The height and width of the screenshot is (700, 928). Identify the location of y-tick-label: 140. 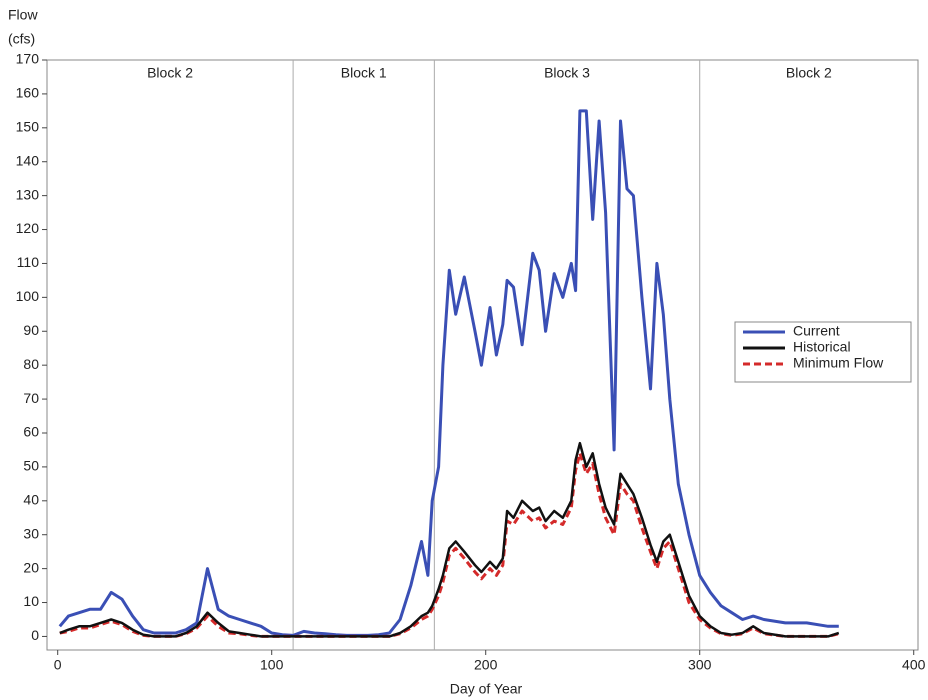
(28, 160).